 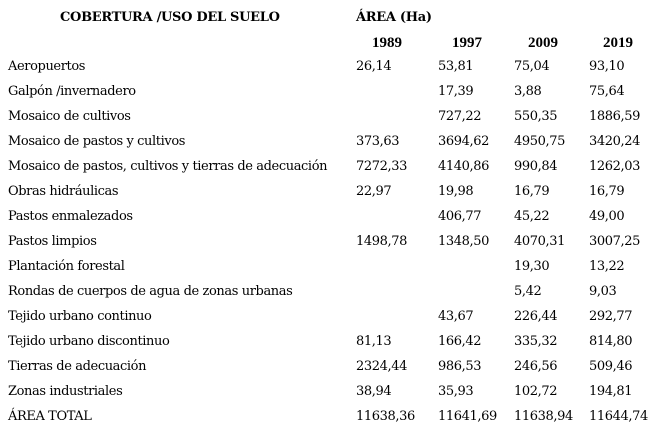 What do you see at coordinates (536, 116) in the screenshot?
I see `cell-2009: 550,35` at bounding box center [536, 116].